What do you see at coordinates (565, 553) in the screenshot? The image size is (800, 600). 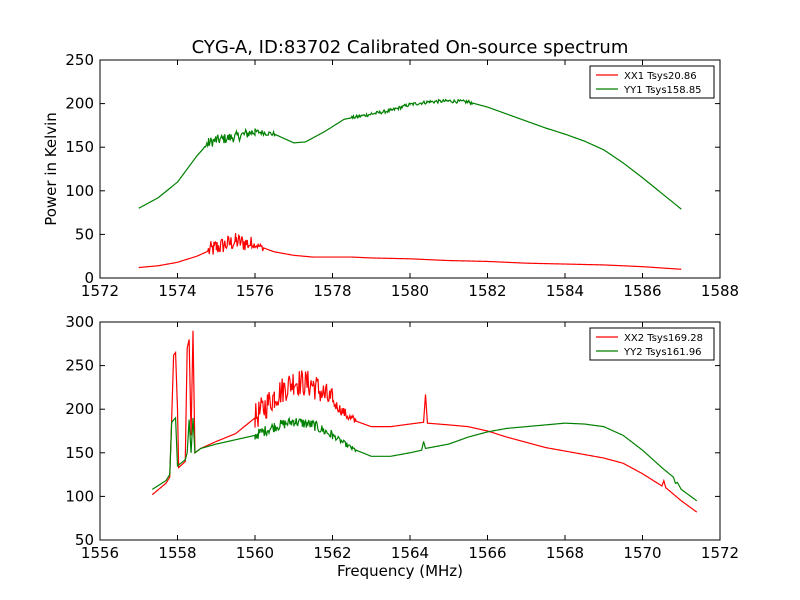 I see `x-tick-label: 1568` at bounding box center [565, 553].